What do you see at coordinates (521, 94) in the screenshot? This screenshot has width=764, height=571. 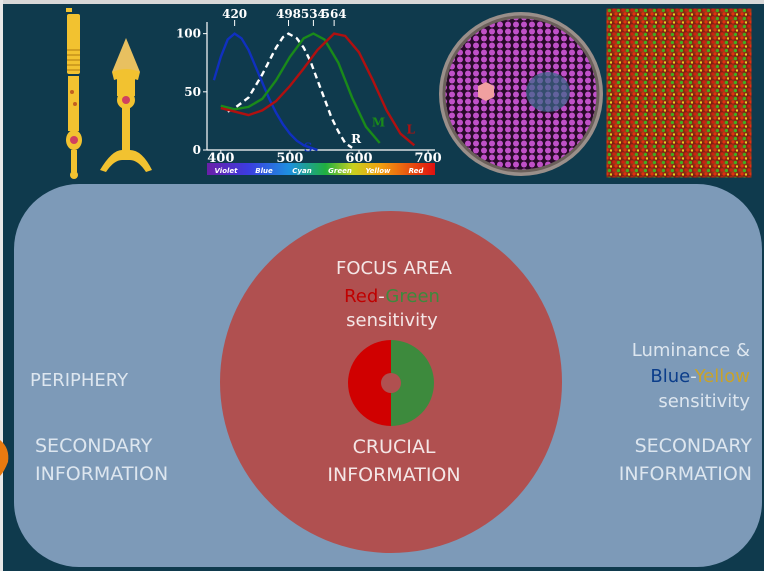 I see `retina-mosaic-disc` at bounding box center [521, 94].